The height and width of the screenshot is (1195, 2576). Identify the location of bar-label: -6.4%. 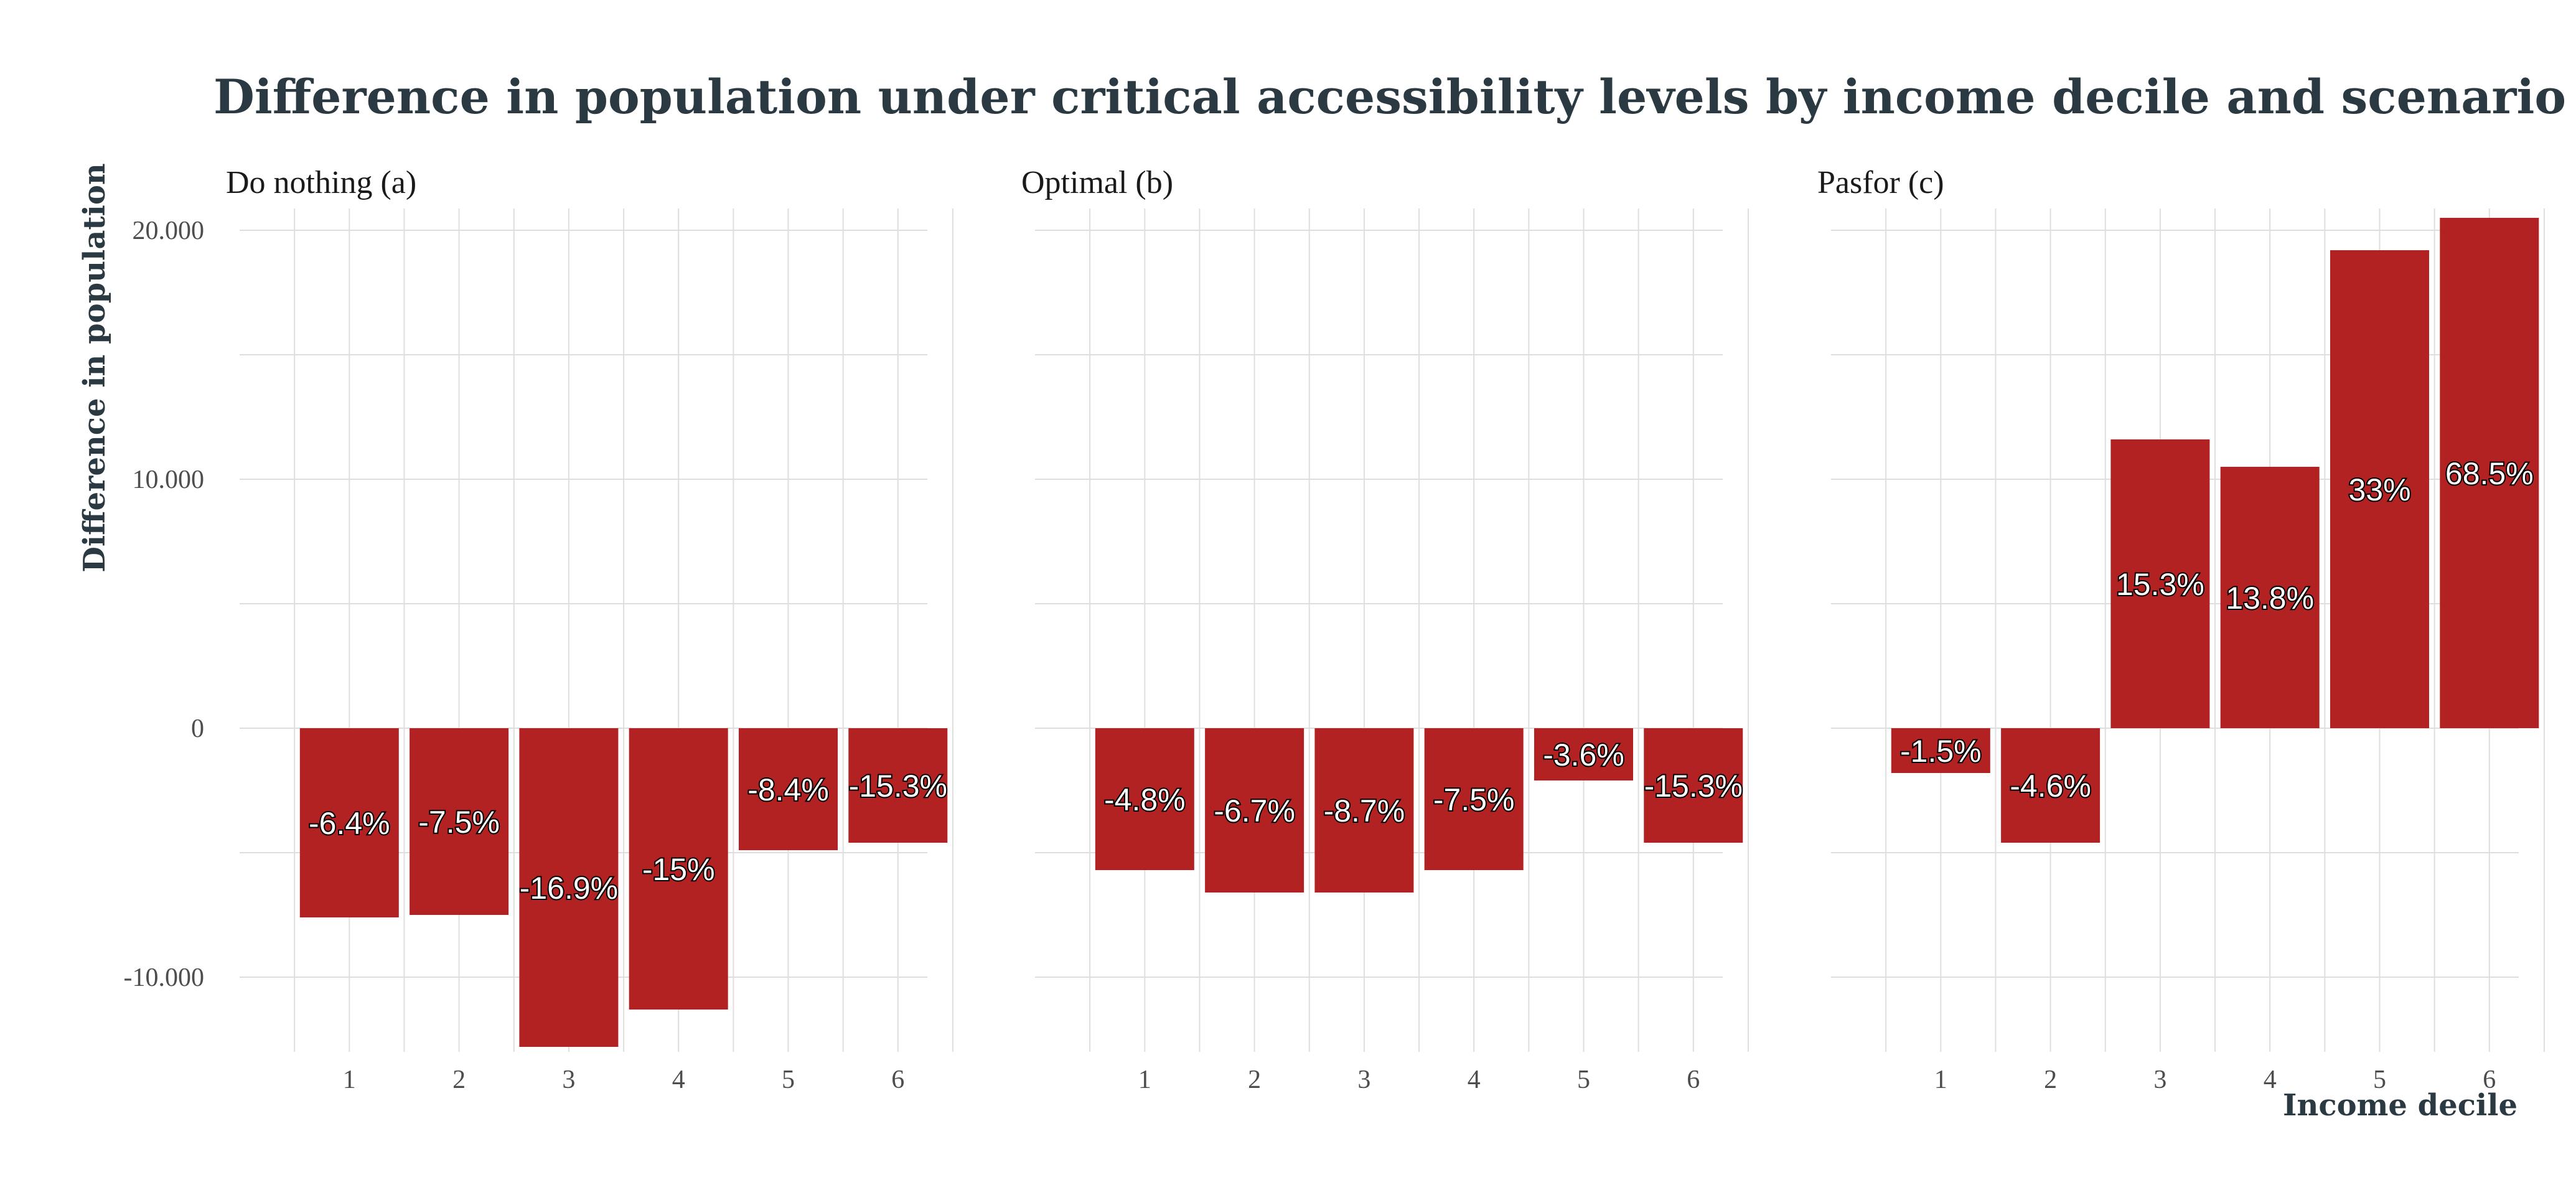
(349, 823).